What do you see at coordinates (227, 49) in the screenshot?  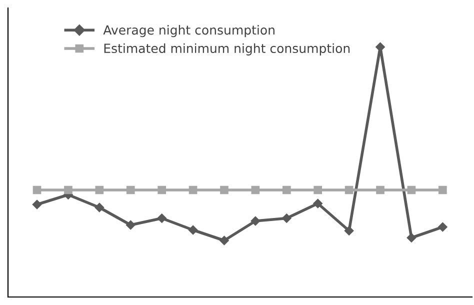 I see `legend-label: Estimated minimum night consumption` at bounding box center [227, 49].